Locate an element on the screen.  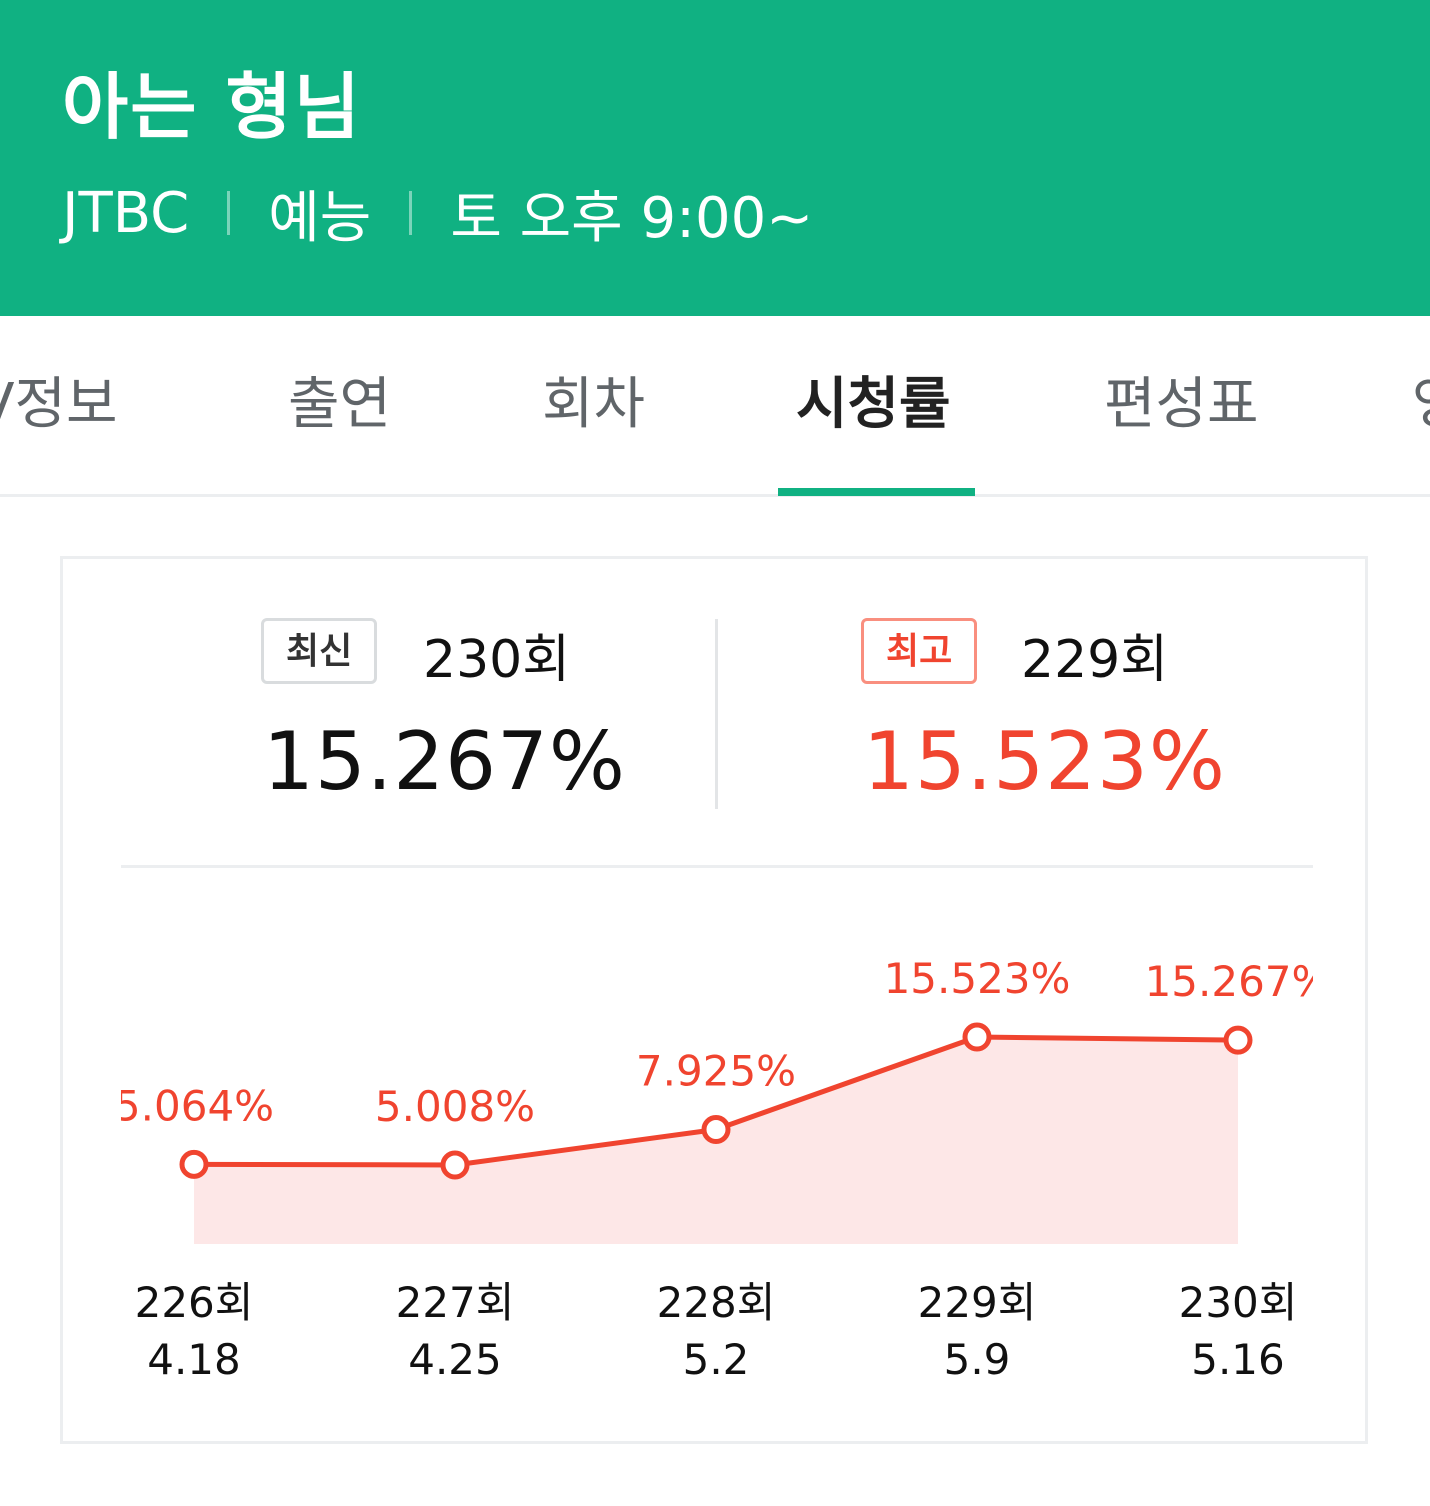
chart-x-category: 226회 is located at coordinates (194, 1302).